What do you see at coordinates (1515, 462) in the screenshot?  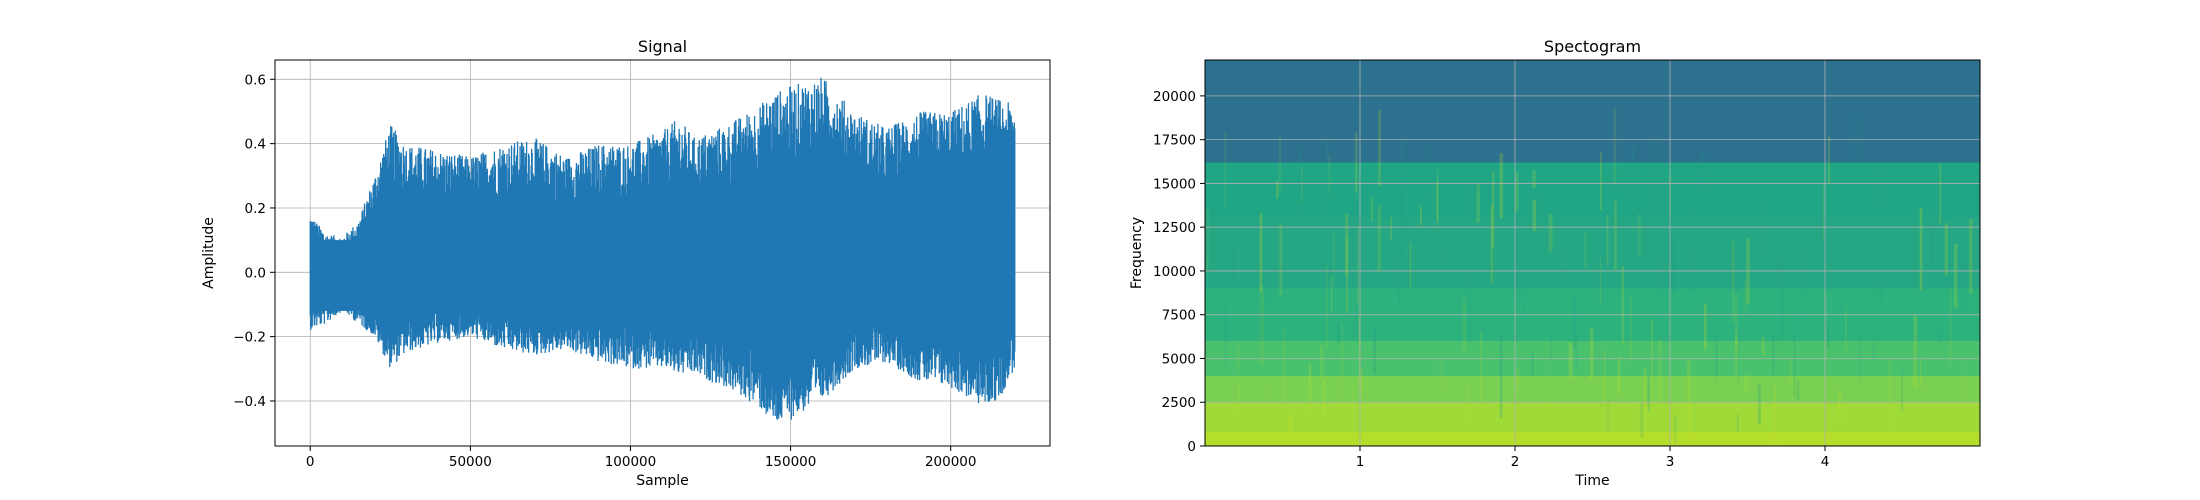 I see `spectrogram-x-tick-label: 2` at bounding box center [1515, 462].